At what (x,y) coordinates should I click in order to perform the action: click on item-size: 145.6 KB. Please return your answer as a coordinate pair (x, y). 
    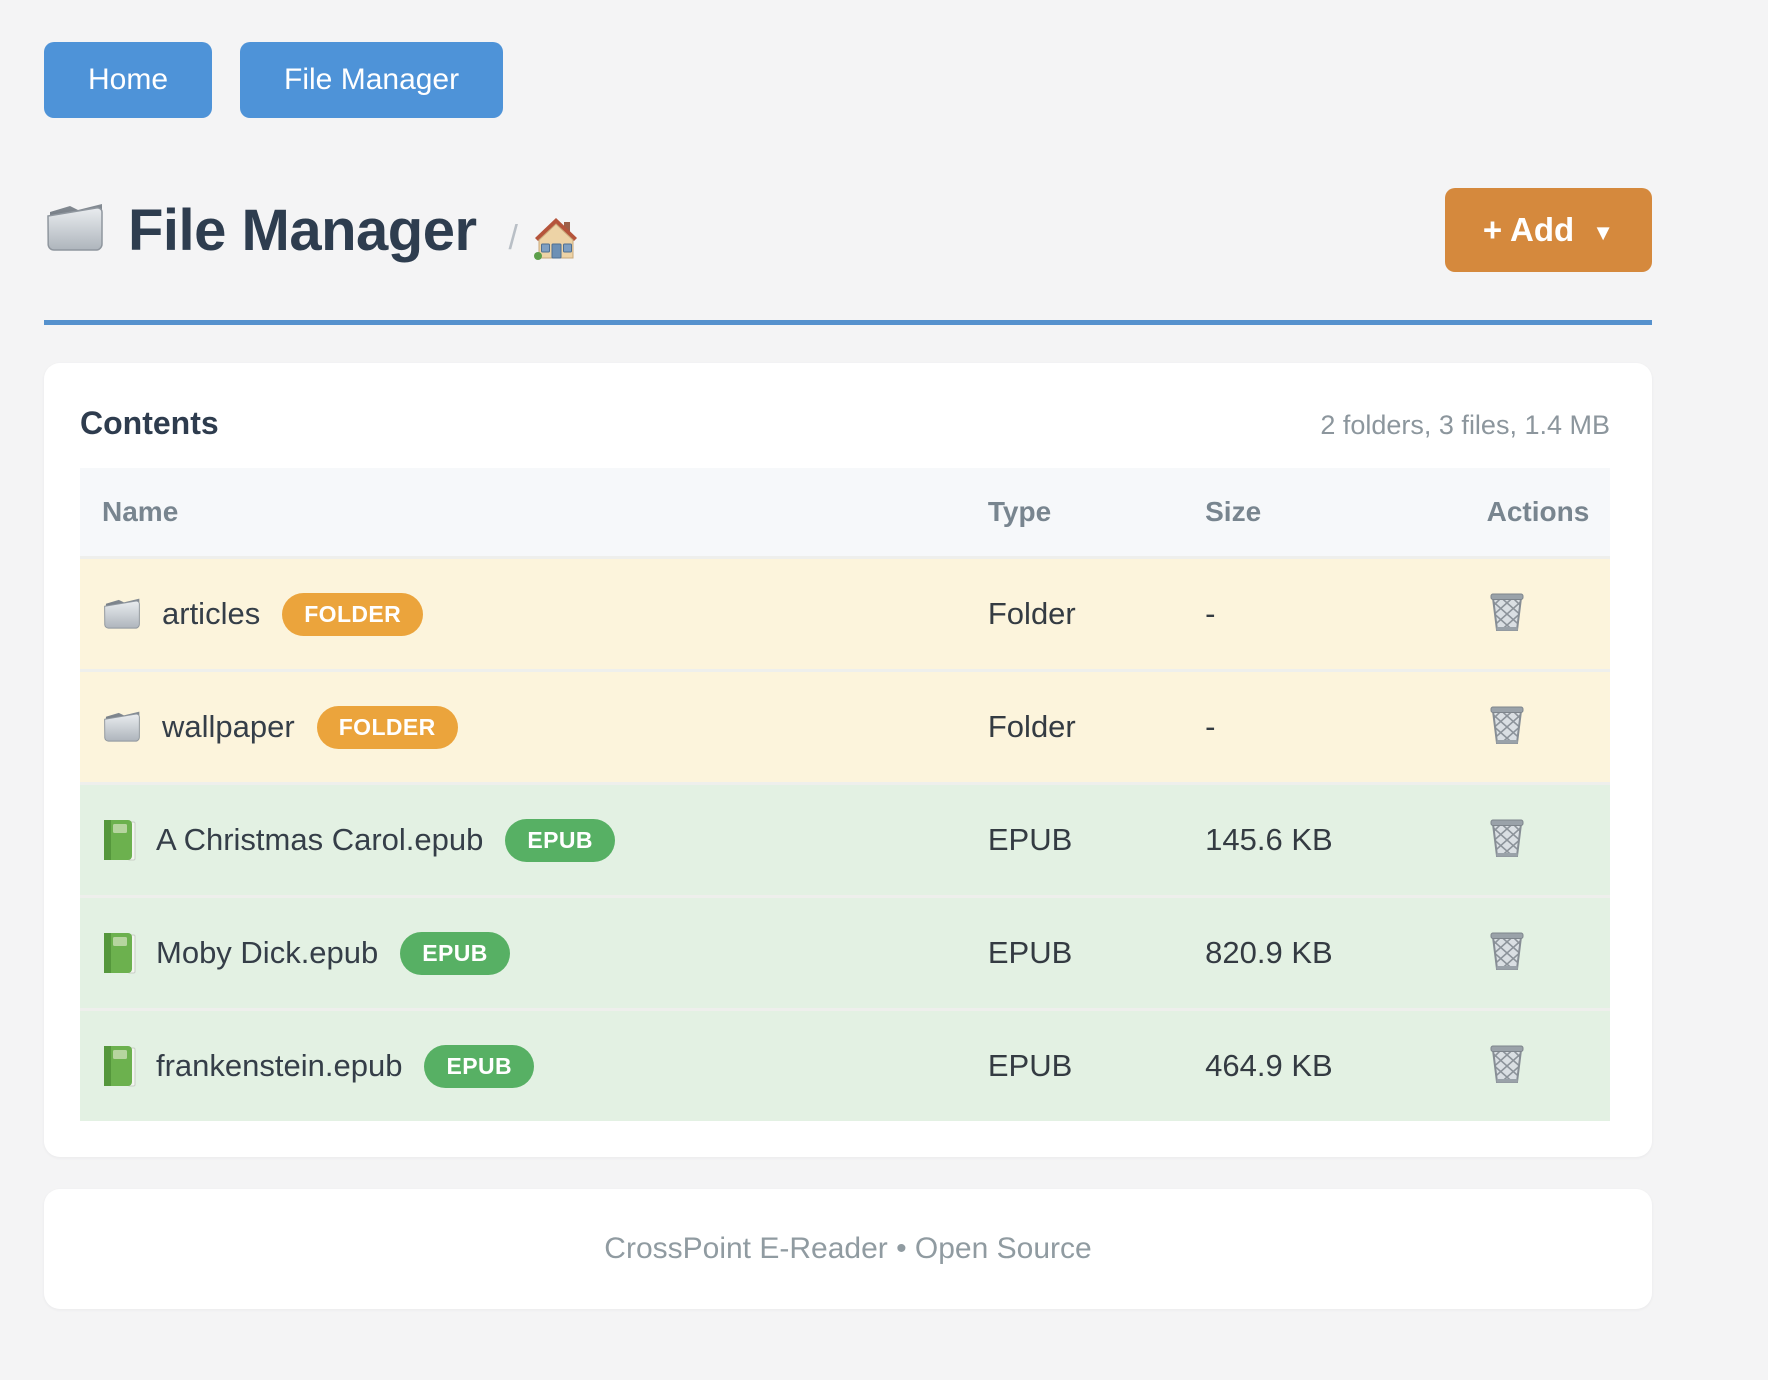
    Looking at the image, I should click on (1324, 839).